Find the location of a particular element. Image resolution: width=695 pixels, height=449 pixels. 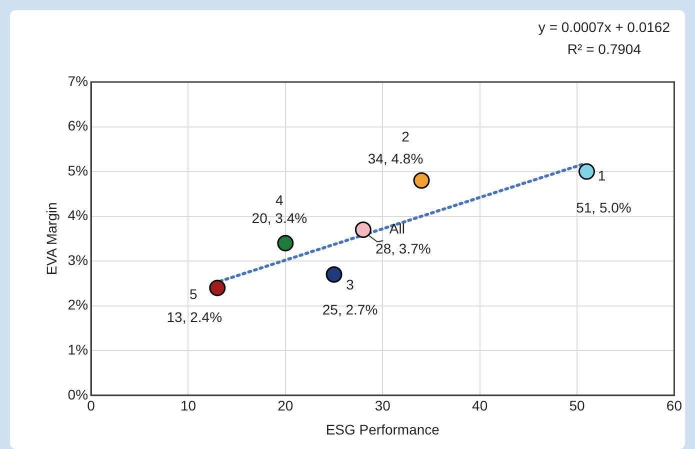

x-tick-label: 30 is located at coordinates (382, 406).